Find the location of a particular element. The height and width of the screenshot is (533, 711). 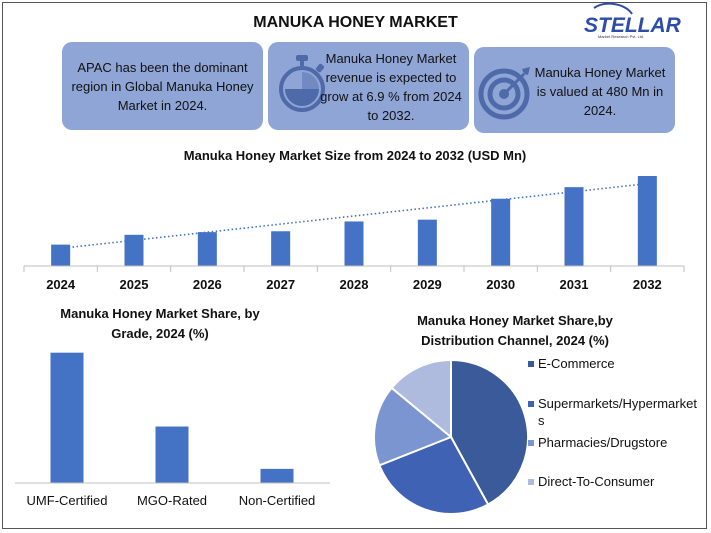

legend-label: Direct-To-Consumer is located at coordinates (596, 481).